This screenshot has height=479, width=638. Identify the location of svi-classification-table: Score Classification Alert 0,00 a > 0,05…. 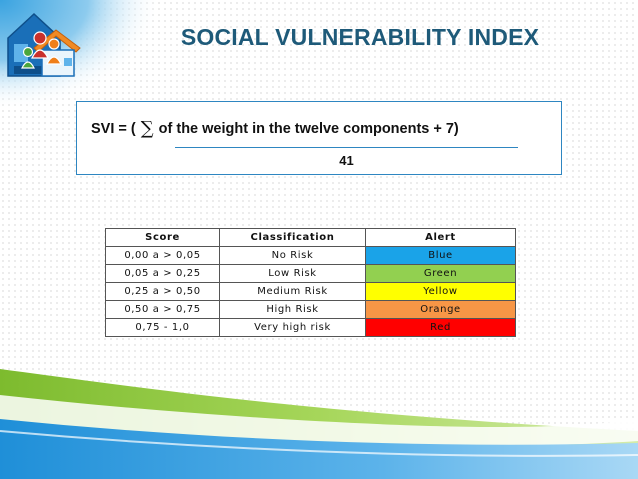
(310, 282).